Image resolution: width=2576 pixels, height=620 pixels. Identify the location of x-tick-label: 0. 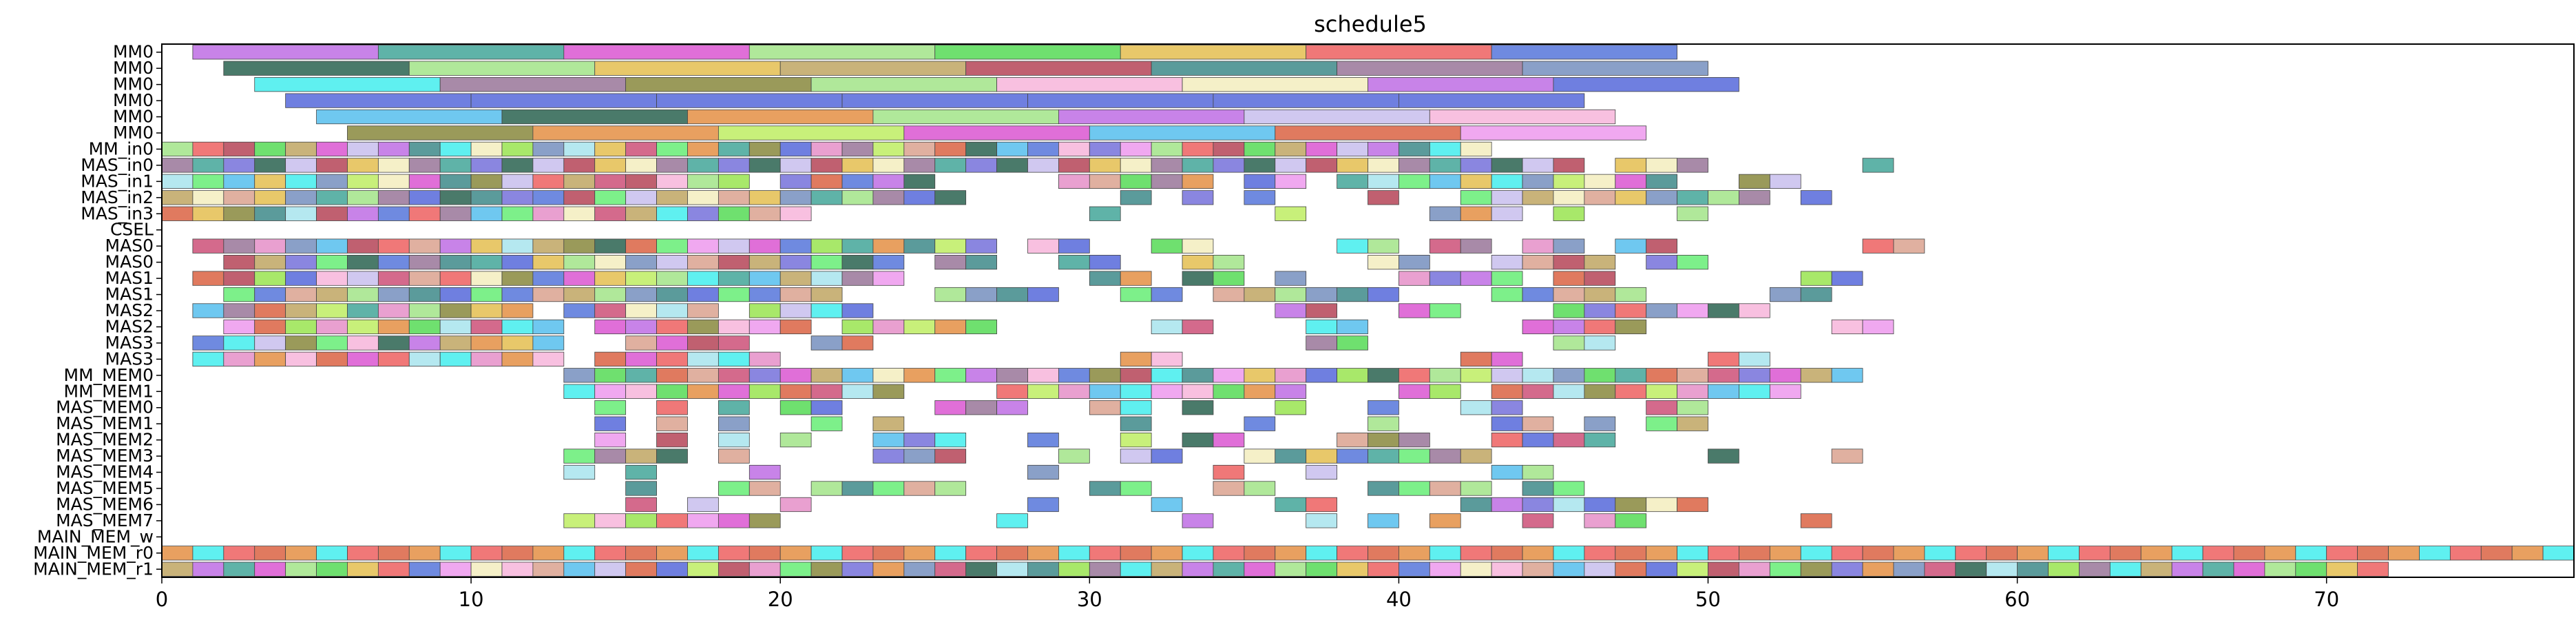
(162, 599).